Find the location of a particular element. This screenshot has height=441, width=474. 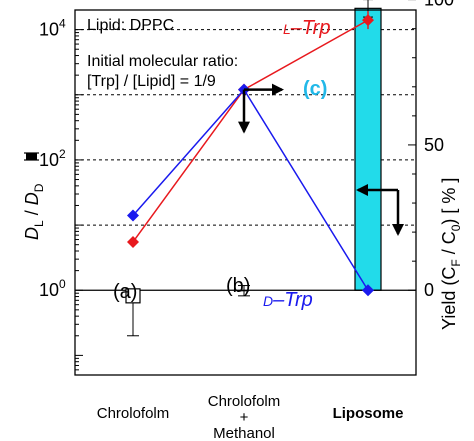

x-category-label-line: + is located at coordinates (244, 417).